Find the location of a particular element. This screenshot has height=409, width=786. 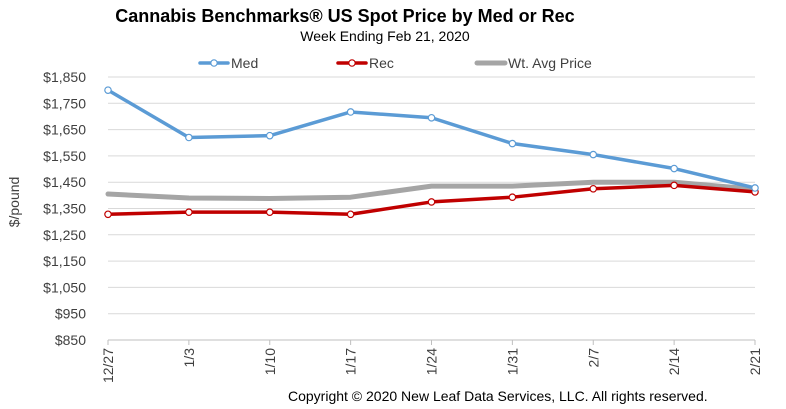

series-wt-avg-price is located at coordinates (431, 190).